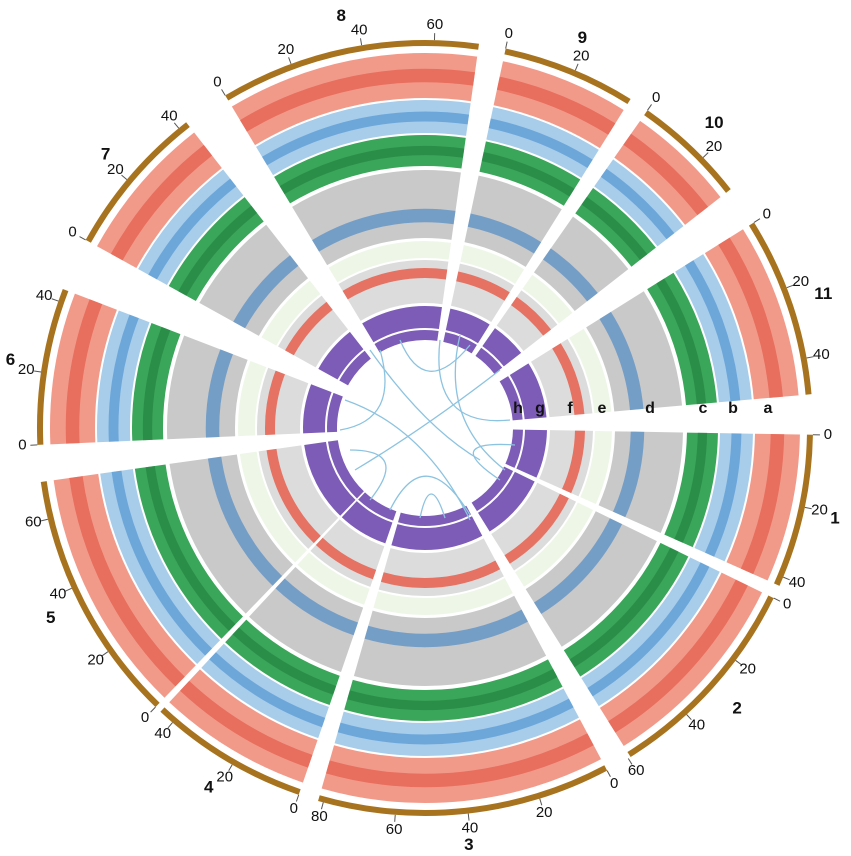  What do you see at coordinates (823, 293) in the screenshot?
I see `chromosome-label: 11` at bounding box center [823, 293].